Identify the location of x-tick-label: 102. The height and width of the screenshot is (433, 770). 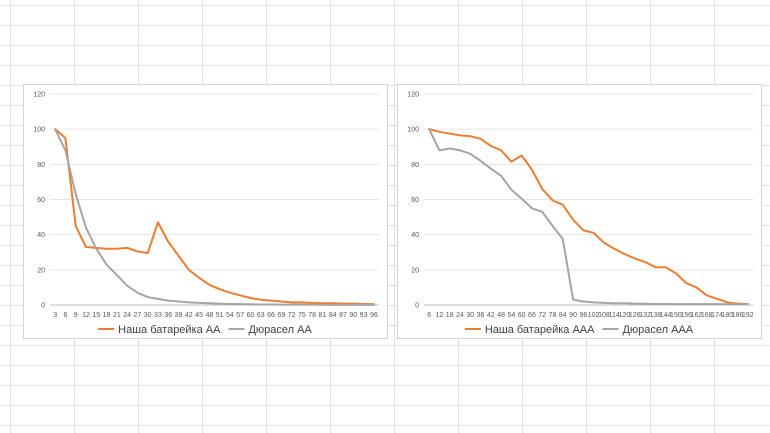
(594, 315).